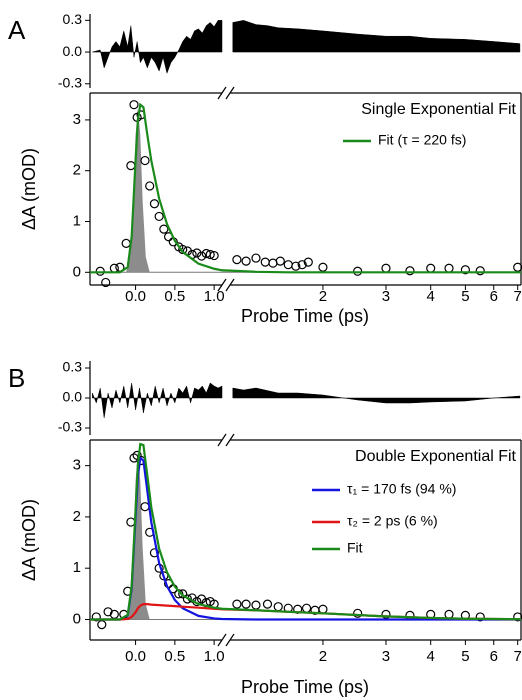  What do you see at coordinates (70, 427) in the screenshot?
I see `residual-tick-label: -0.3` at bounding box center [70, 427].